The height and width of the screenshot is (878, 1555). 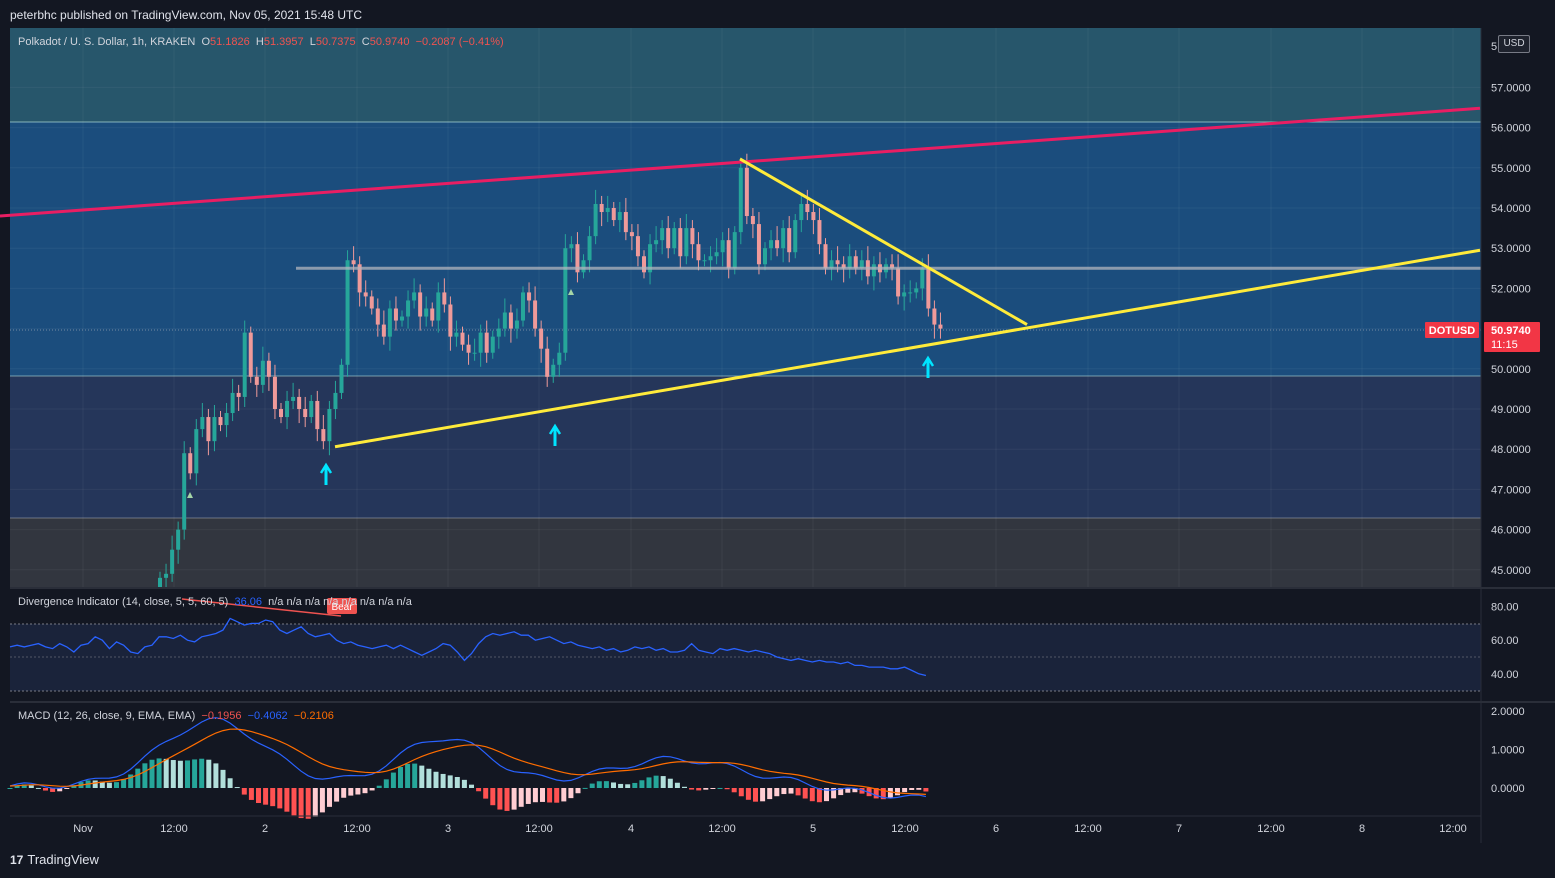 I want to click on price-axis-label: 47.0000, so click(x=1511, y=490).